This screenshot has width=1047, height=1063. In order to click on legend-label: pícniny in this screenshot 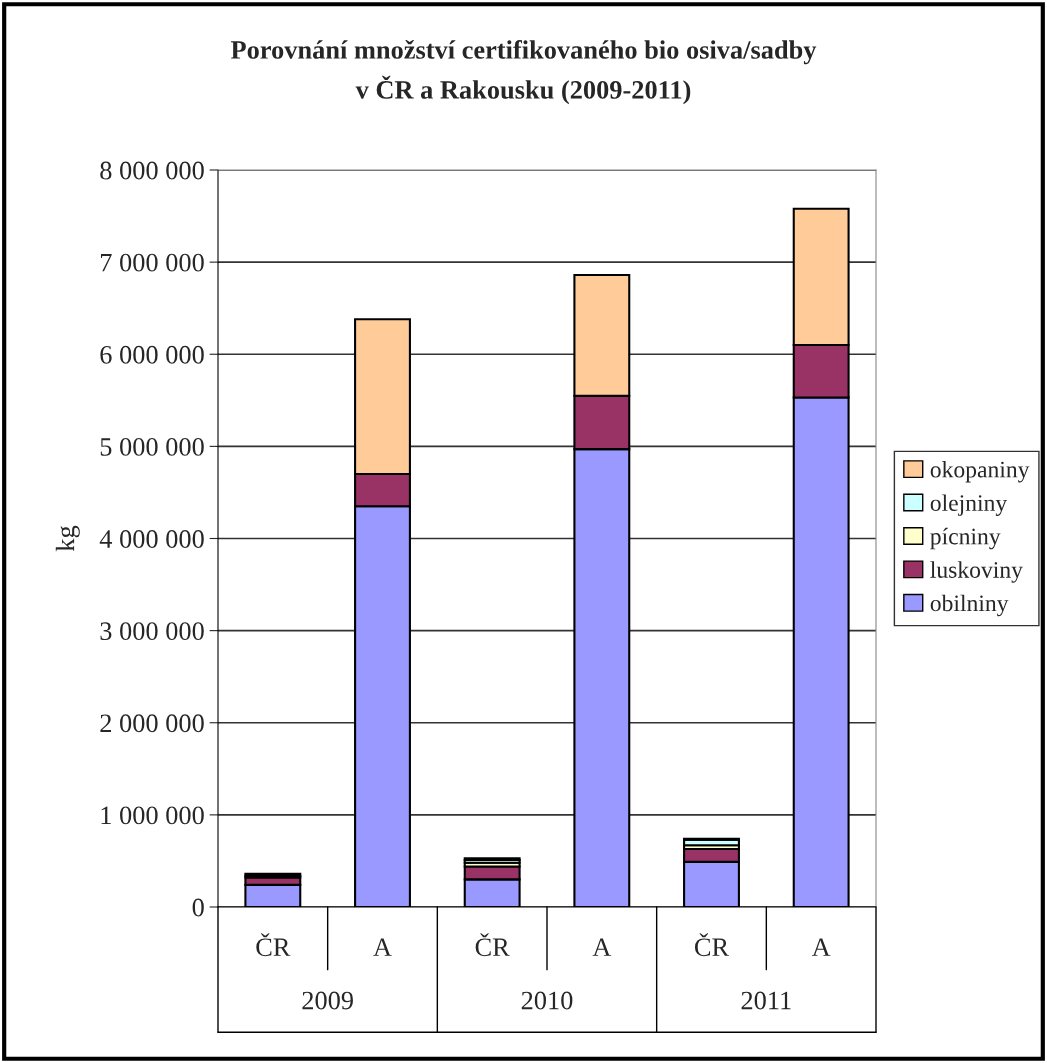, I will do `click(965, 538)`.